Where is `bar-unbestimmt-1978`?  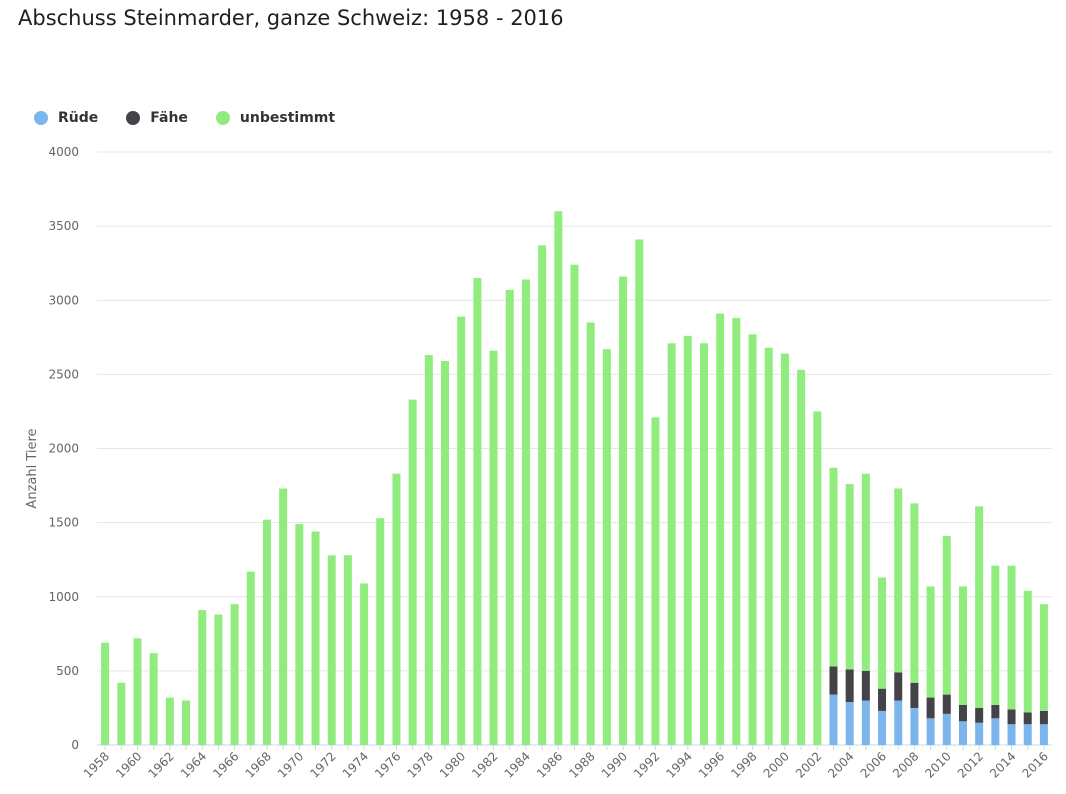
bar-unbestimmt-1978 is located at coordinates (428, 550).